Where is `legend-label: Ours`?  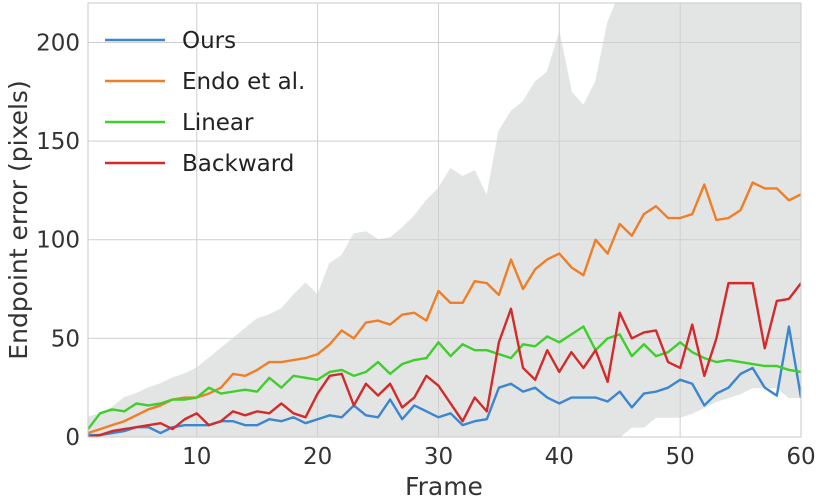
legend-label: Ours is located at coordinates (209, 41).